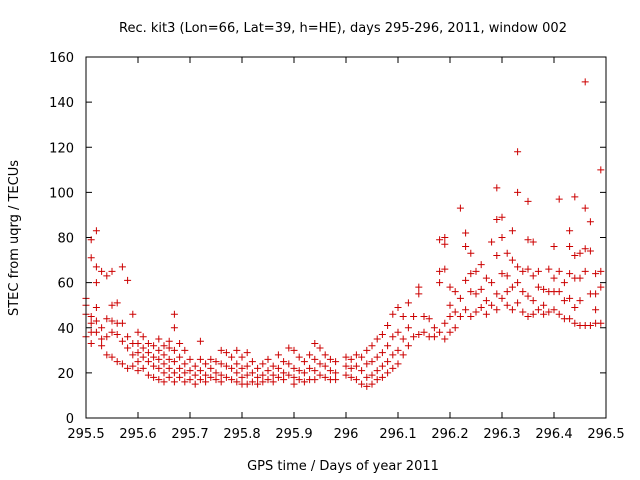 The width and height of the screenshot is (640, 480). What do you see at coordinates (189, 434) in the screenshot?
I see `x-tick-label: 295.7` at bounding box center [189, 434].